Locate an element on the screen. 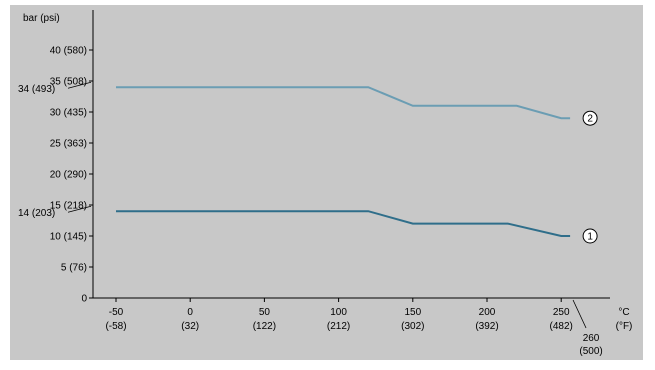 Image resolution: width=655 pixels, height=370 pixels. x-tick-label: -50 is located at coordinates (116, 312).